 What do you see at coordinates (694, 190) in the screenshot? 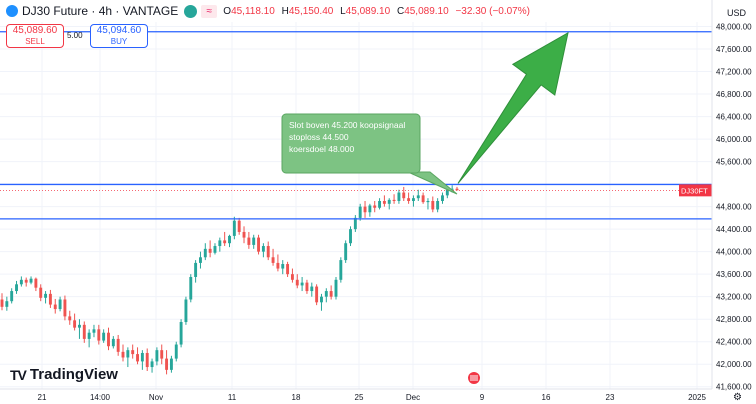
I see `last-price-symbol-label: DJ30FT` at bounding box center [694, 190].